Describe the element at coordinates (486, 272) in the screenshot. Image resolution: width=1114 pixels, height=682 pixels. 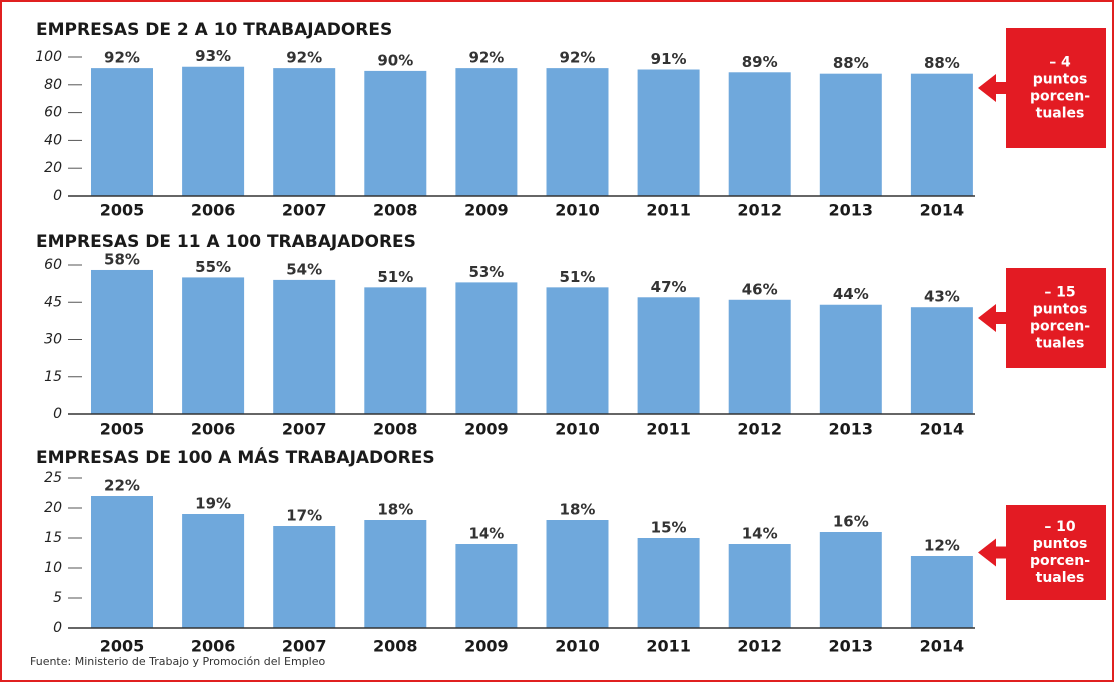
I see `value-label: 53%` at that location.